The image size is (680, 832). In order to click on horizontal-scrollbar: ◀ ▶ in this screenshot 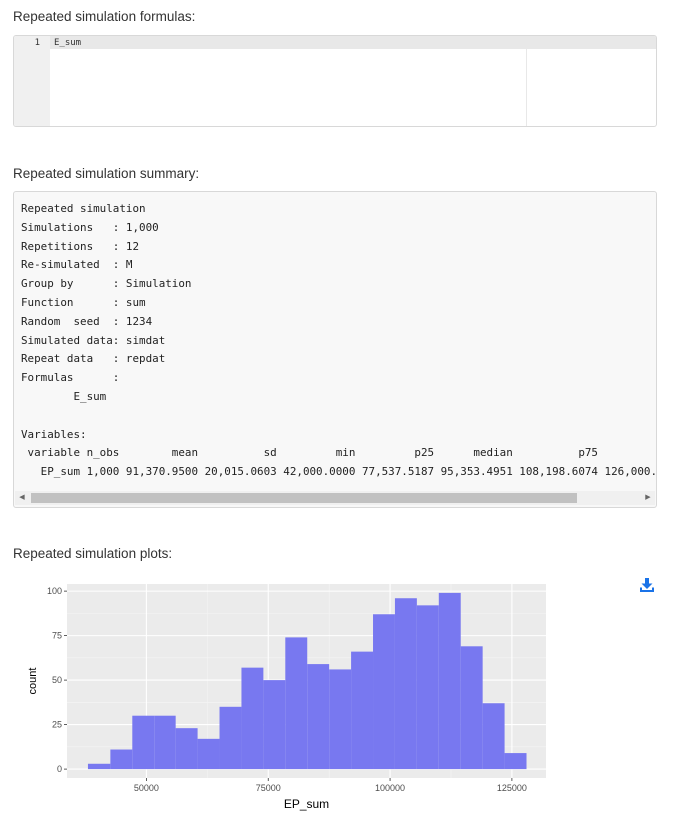, I will do `click(335, 498)`.